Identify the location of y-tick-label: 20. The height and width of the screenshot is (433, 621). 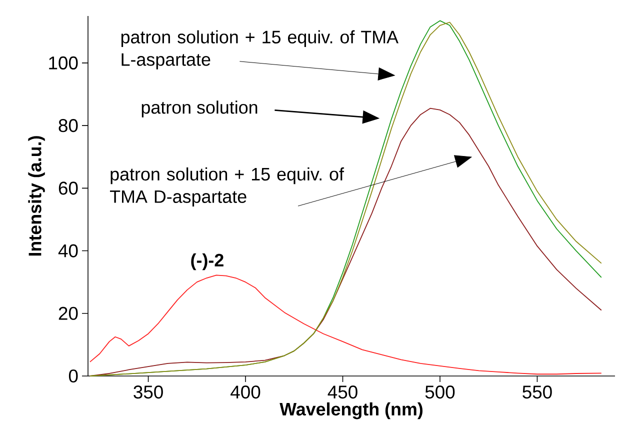
(68, 313).